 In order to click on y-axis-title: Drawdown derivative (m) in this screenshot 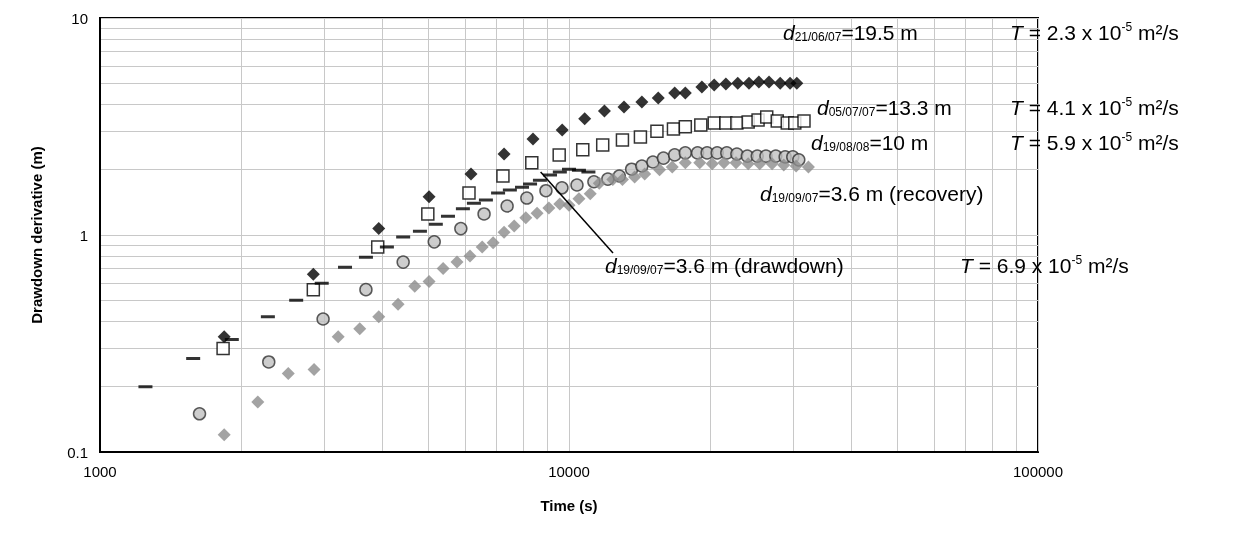, I will do `click(36, 235)`.